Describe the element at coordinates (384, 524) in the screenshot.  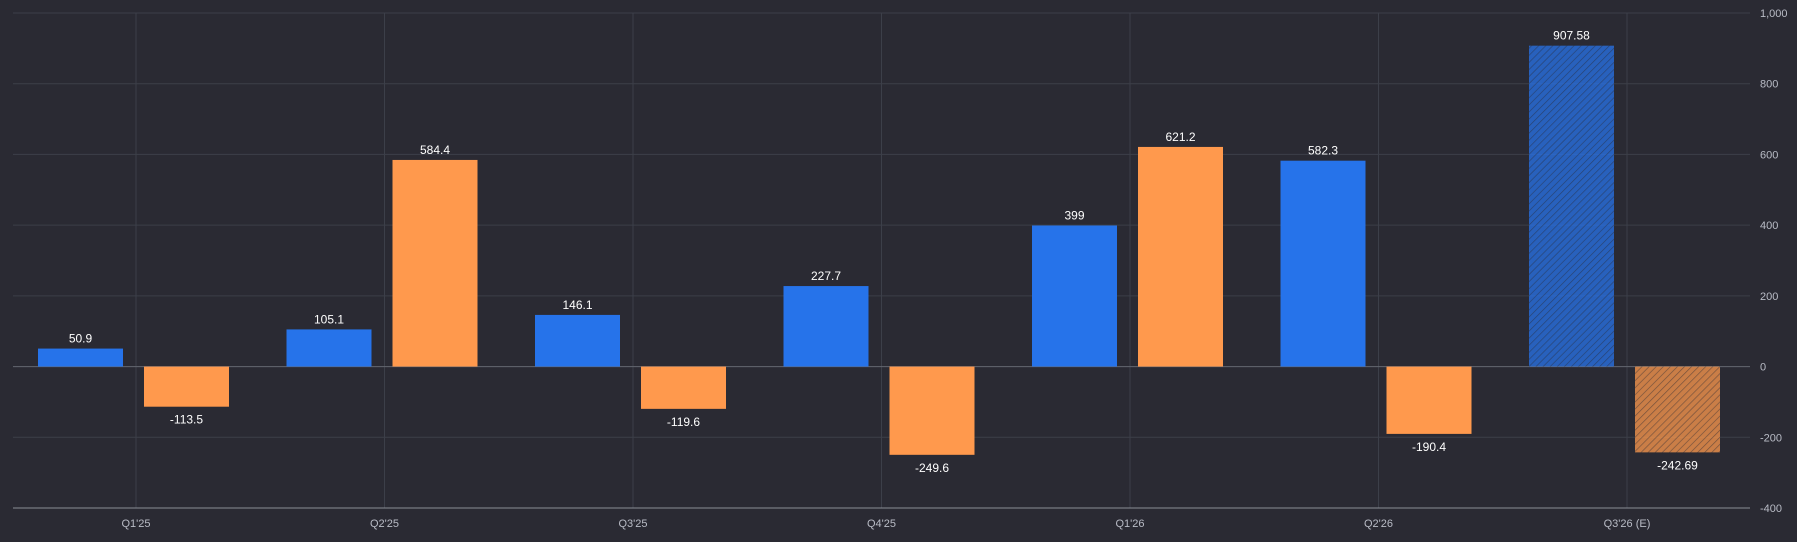
I see `x-tick-label: Q2'25` at that location.